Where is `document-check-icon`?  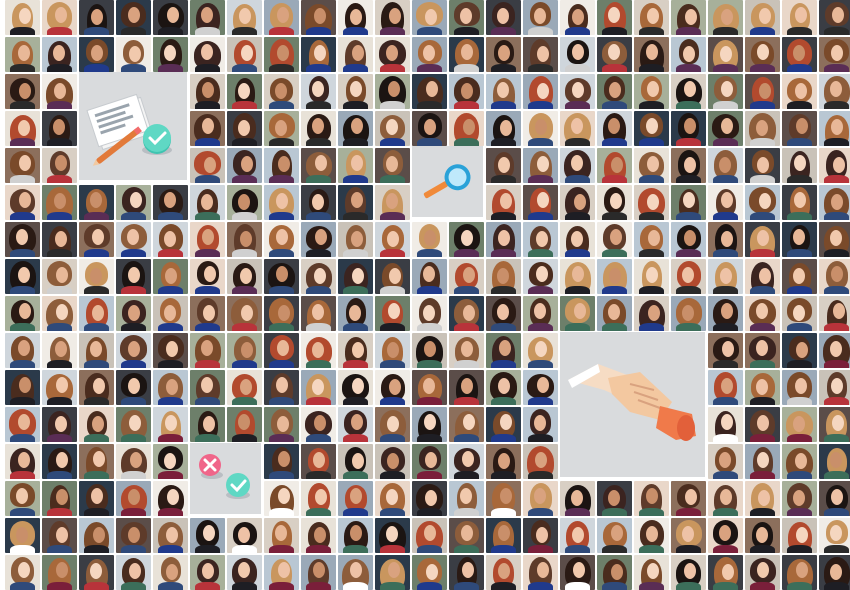
document-check-icon is located at coordinates (129, 129).